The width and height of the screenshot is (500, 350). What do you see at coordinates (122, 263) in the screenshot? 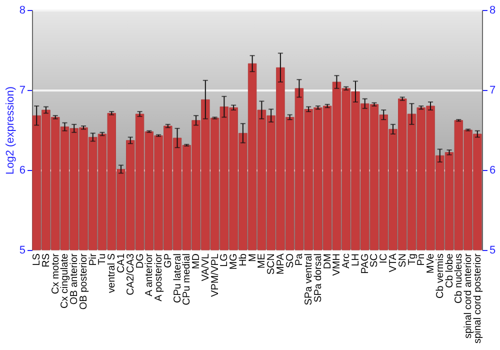
I see `x-tick-label: CA1` at bounding box center [122, 263].